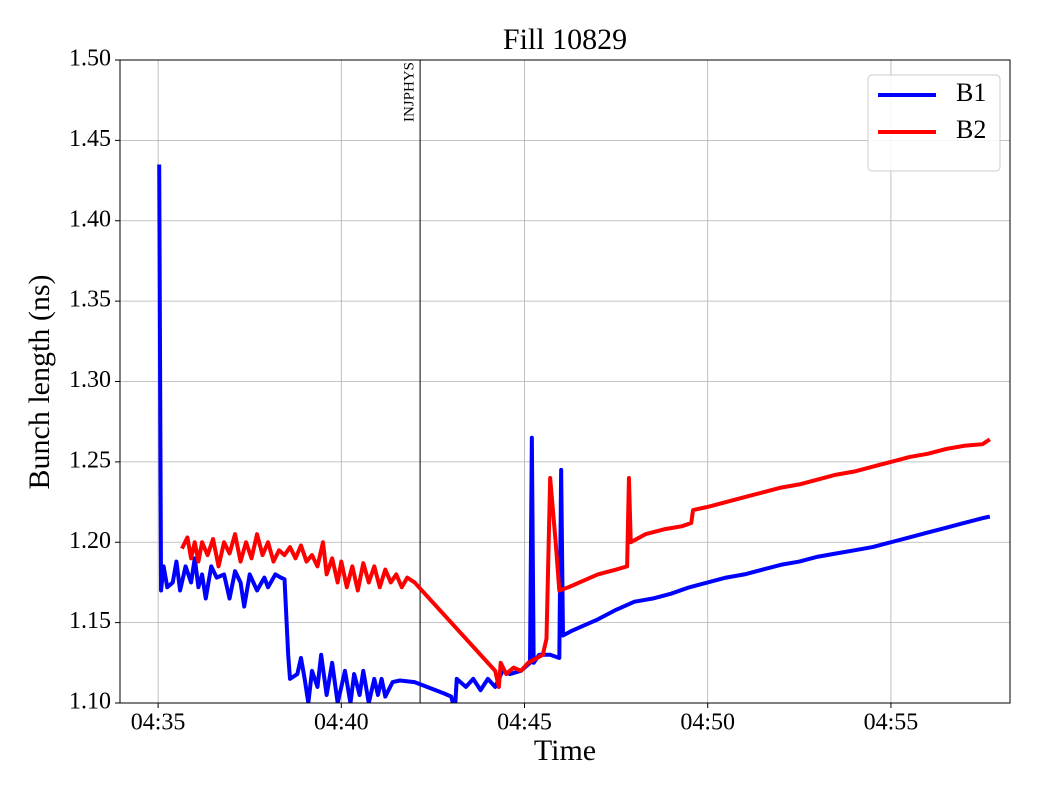 The image size is (1040, 805). What do you see at coordinates (90, 139) in the screenshot?
I see `y-tick-label: 1.45` at bounding box center [90, 139].